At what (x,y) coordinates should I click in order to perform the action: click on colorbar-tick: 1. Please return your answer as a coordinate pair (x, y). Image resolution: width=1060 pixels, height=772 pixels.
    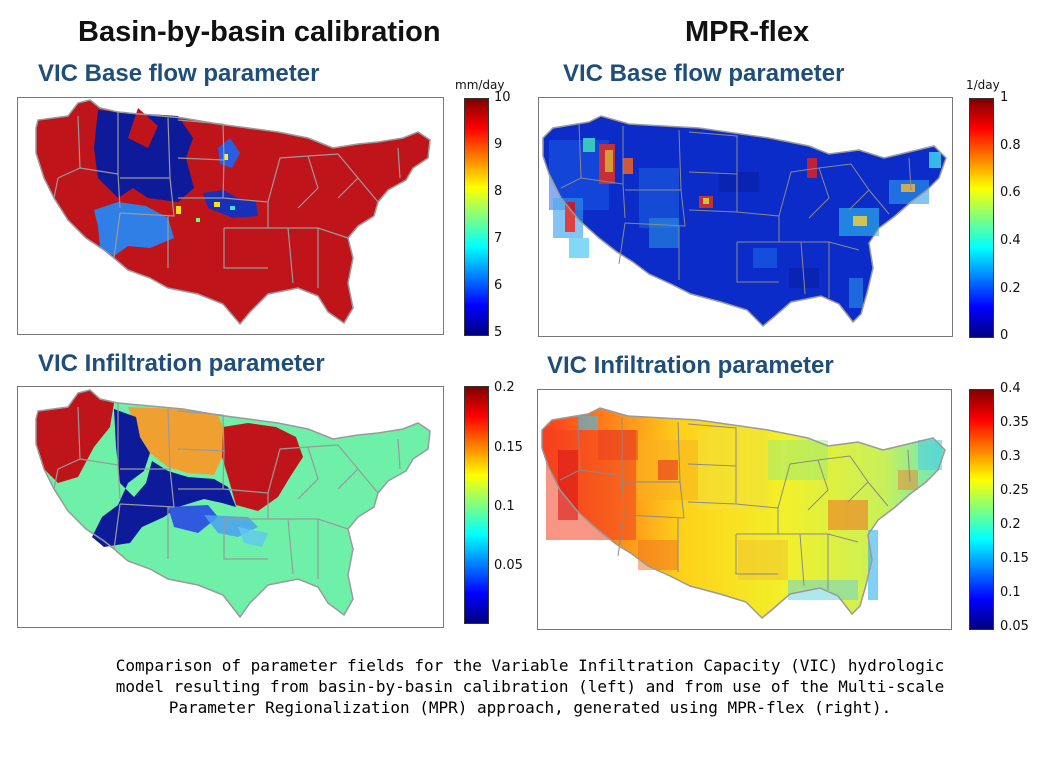
    Looking at the image, I should click on (1004, 97).